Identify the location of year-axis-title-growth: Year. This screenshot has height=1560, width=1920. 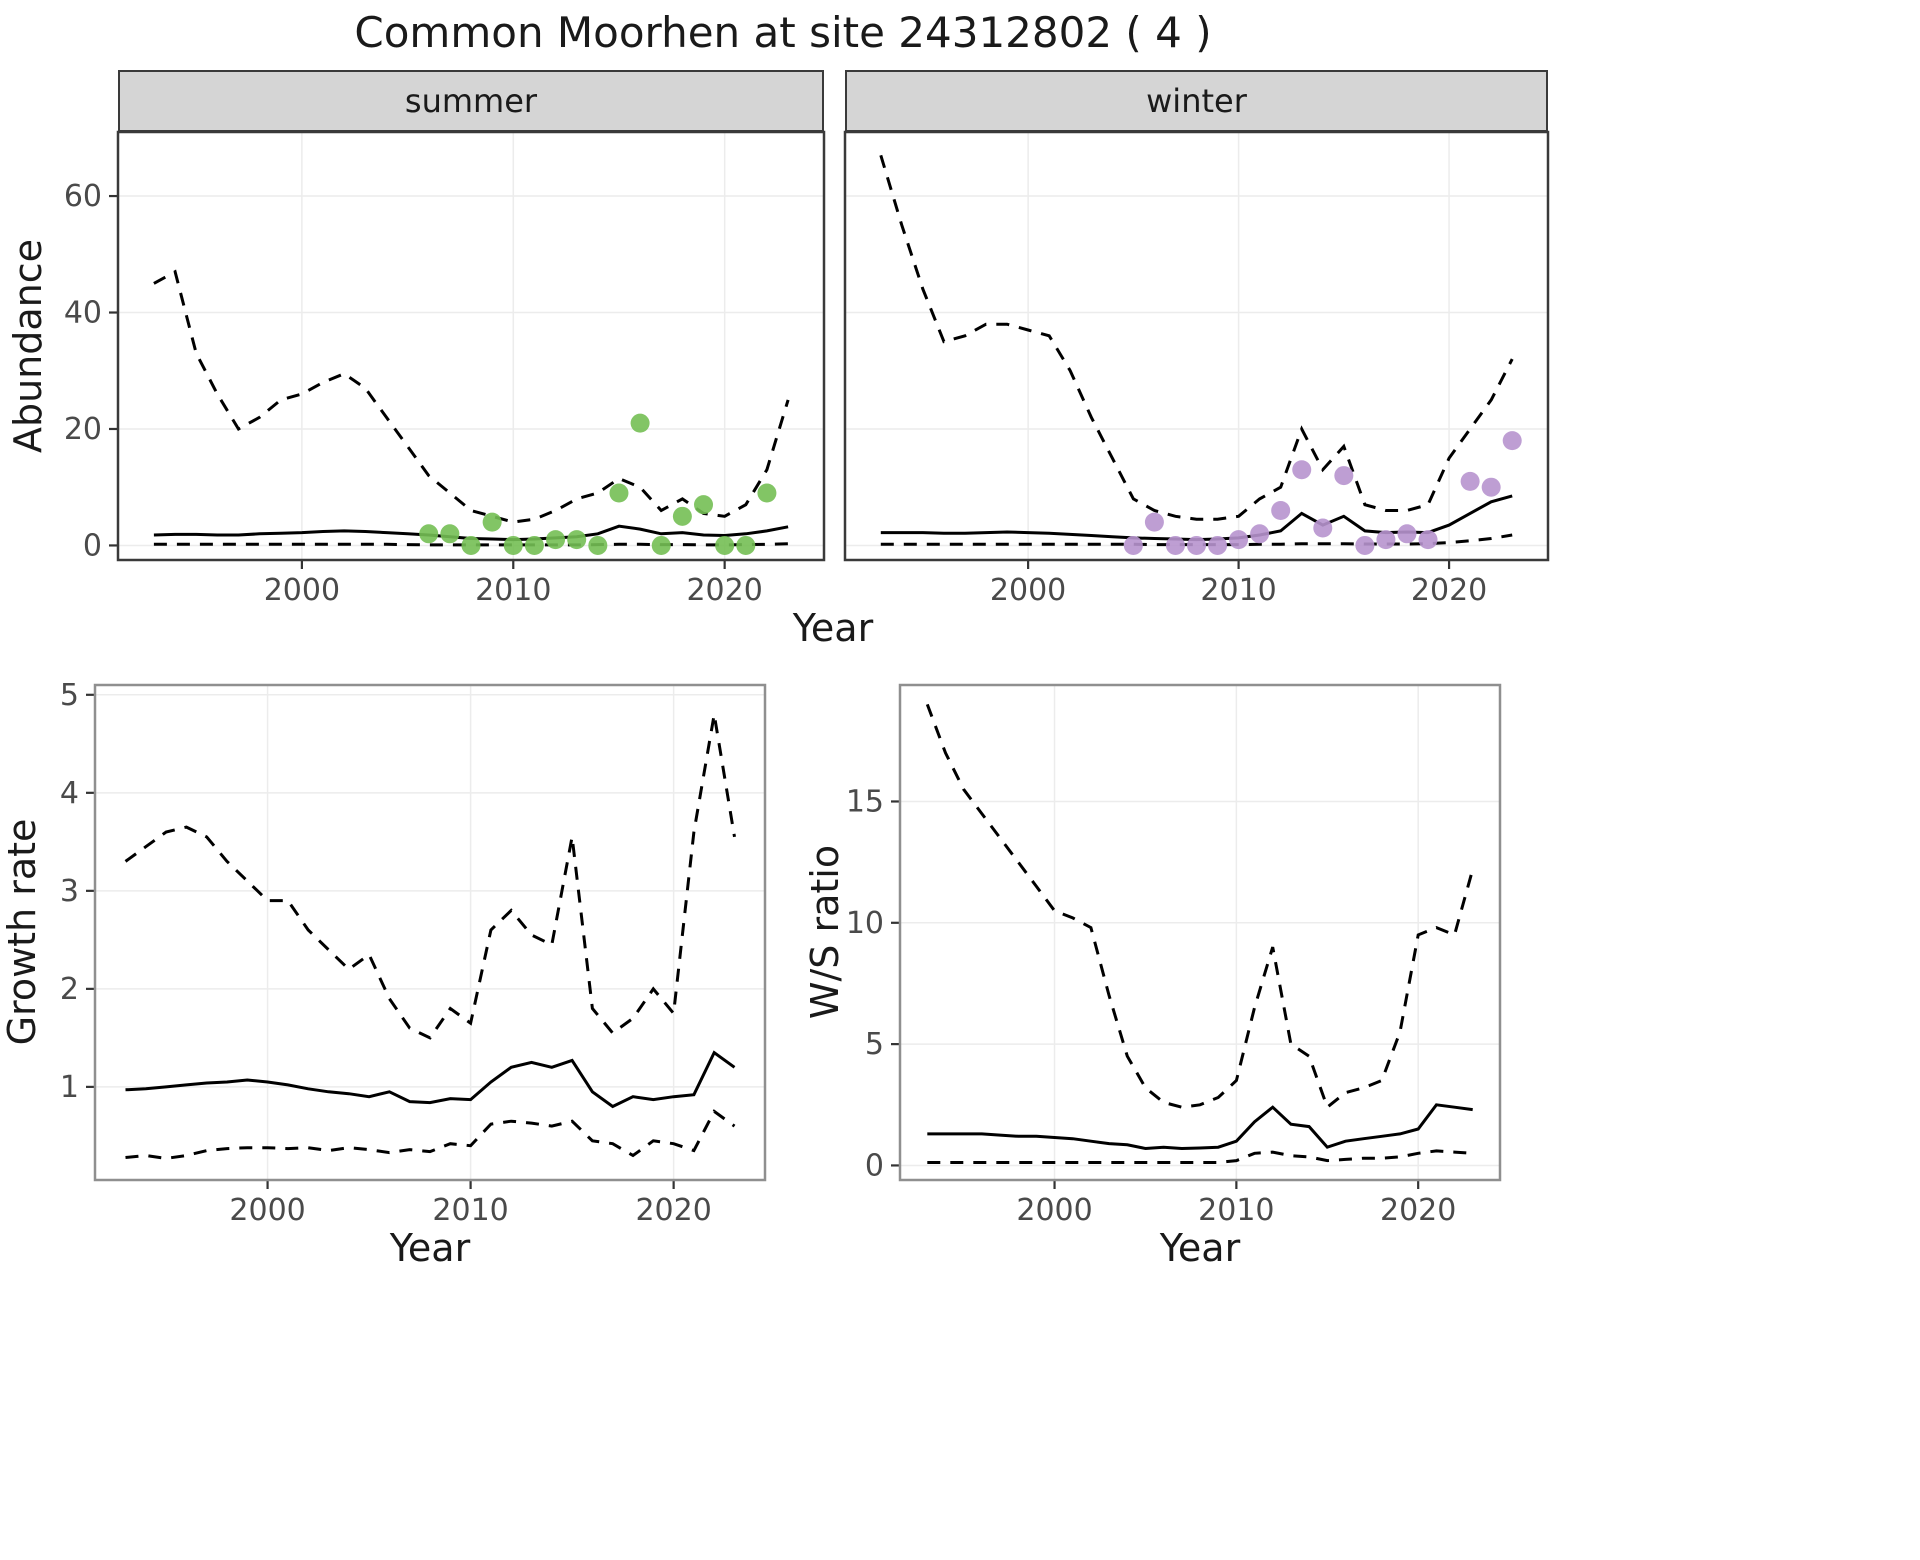
(430, 1248).